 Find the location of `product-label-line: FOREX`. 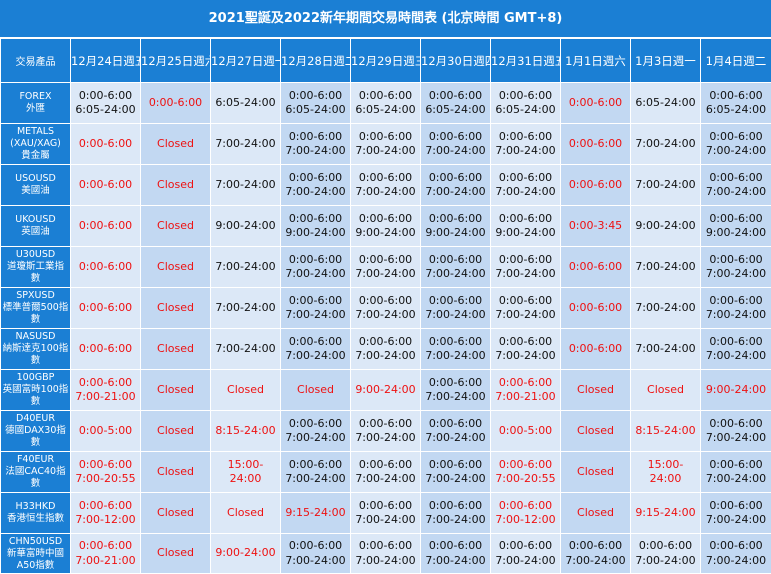

product-label-line: FOREX is located at coordinates (35, 97).